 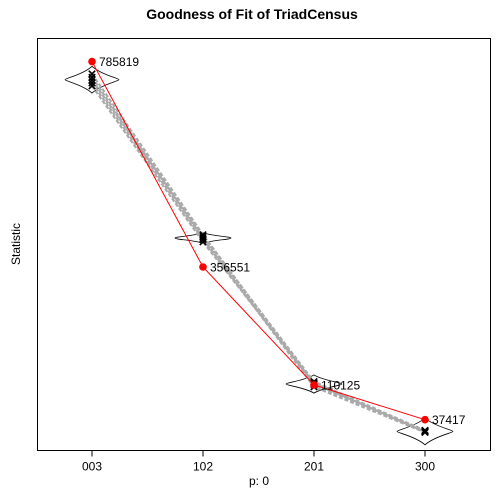 I want to click on observed-label: 37417, so click(x=449, y=420).